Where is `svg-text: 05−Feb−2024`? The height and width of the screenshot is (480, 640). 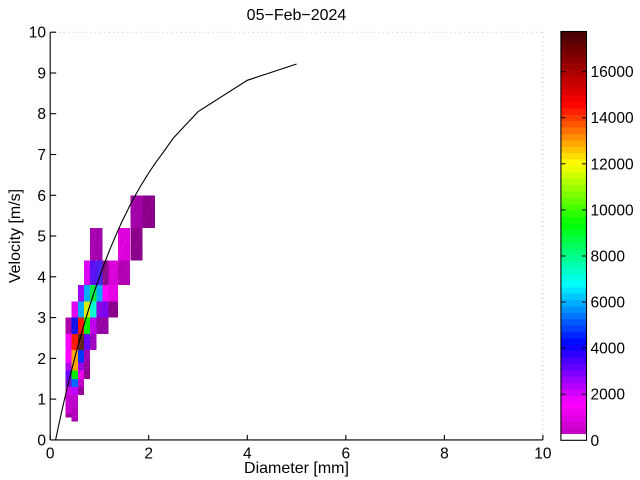 svg-text: 05−Feb−2024 is located at coordinates (297, 15).